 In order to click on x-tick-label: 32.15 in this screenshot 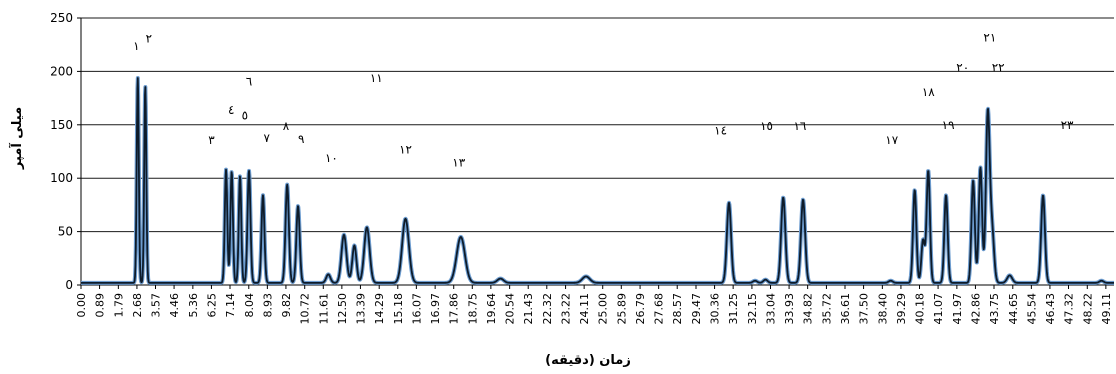, I will do `click(752, 309)`.